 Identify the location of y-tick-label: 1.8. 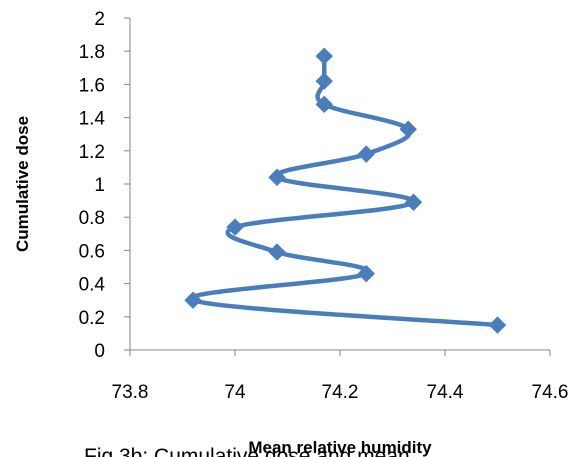
(92, 52).